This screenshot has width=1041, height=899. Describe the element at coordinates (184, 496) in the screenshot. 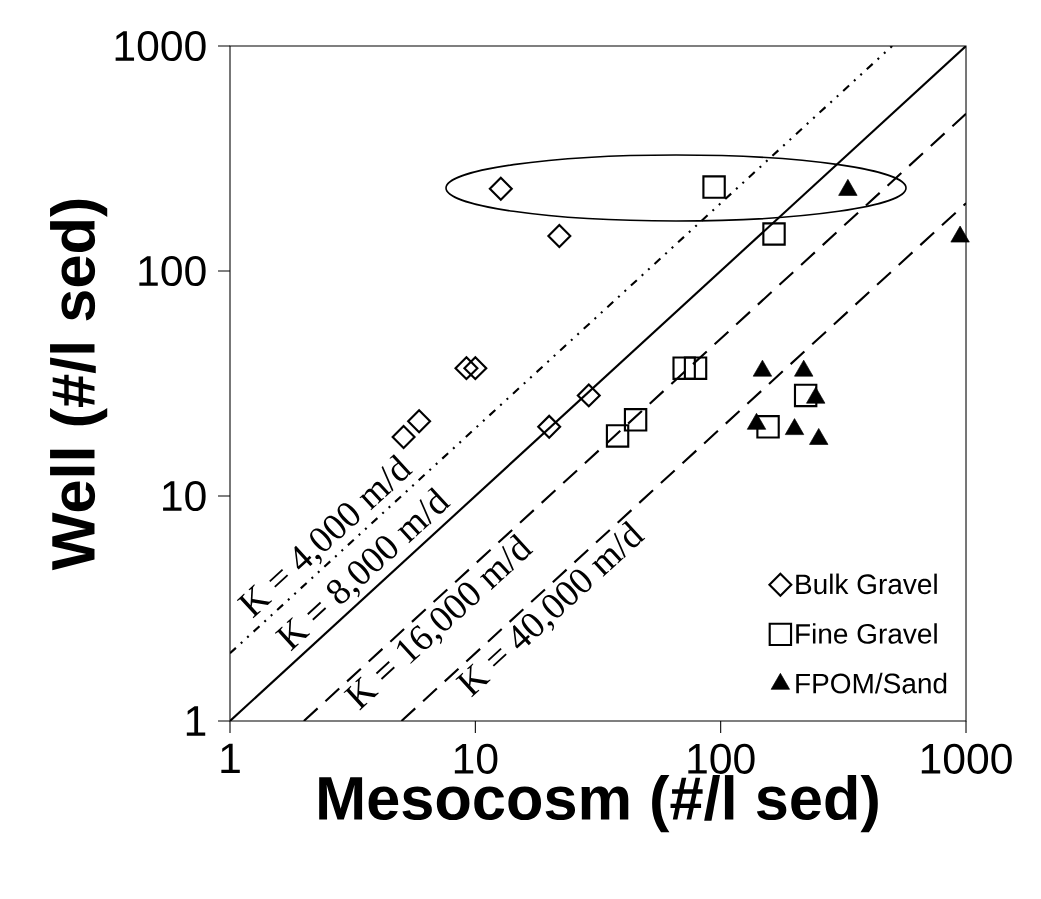

I see `y-tick-label: 10` at that location.